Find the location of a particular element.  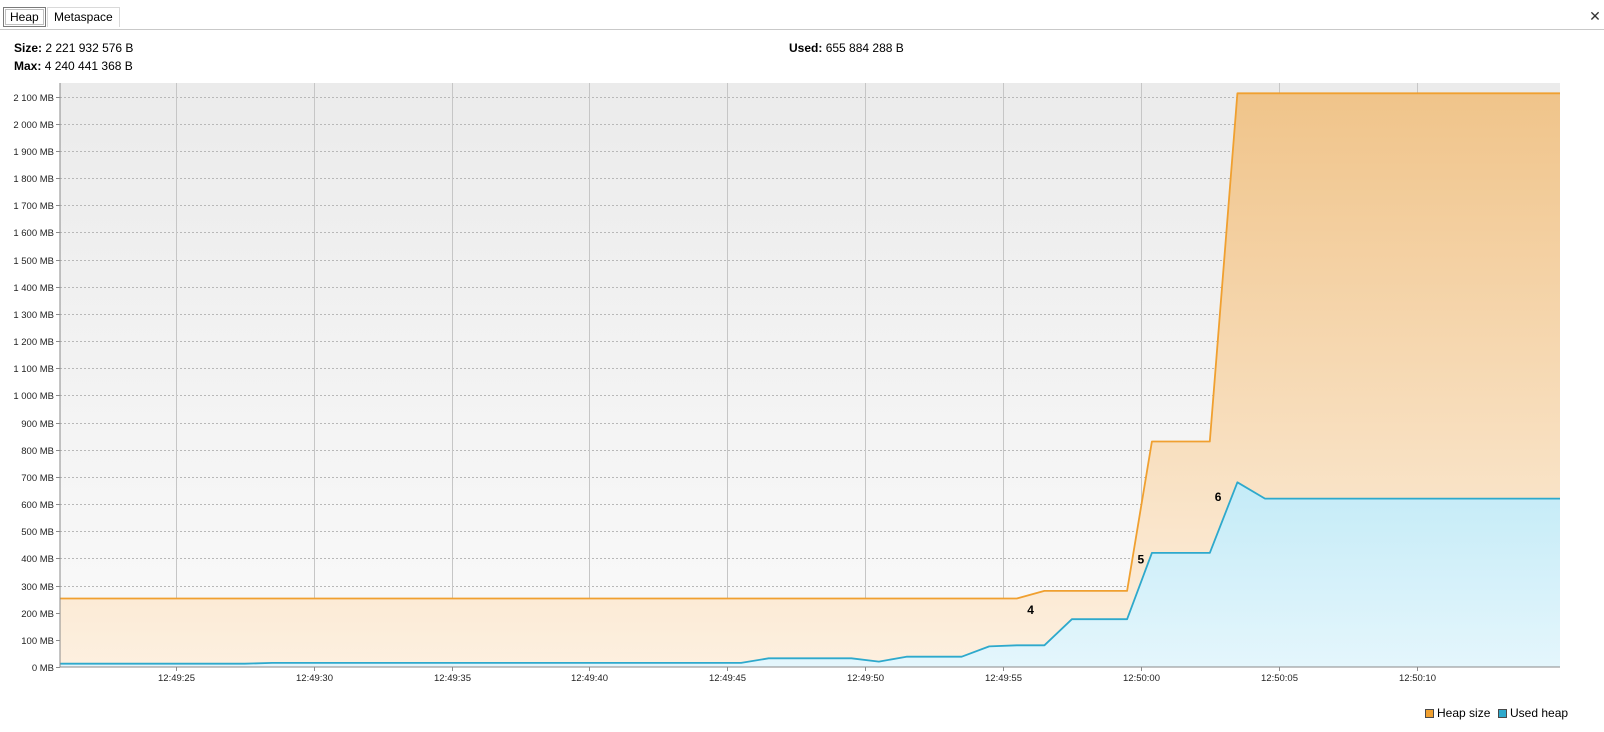

annotations: 4 5 6 is located at coordinates (1124, 553).